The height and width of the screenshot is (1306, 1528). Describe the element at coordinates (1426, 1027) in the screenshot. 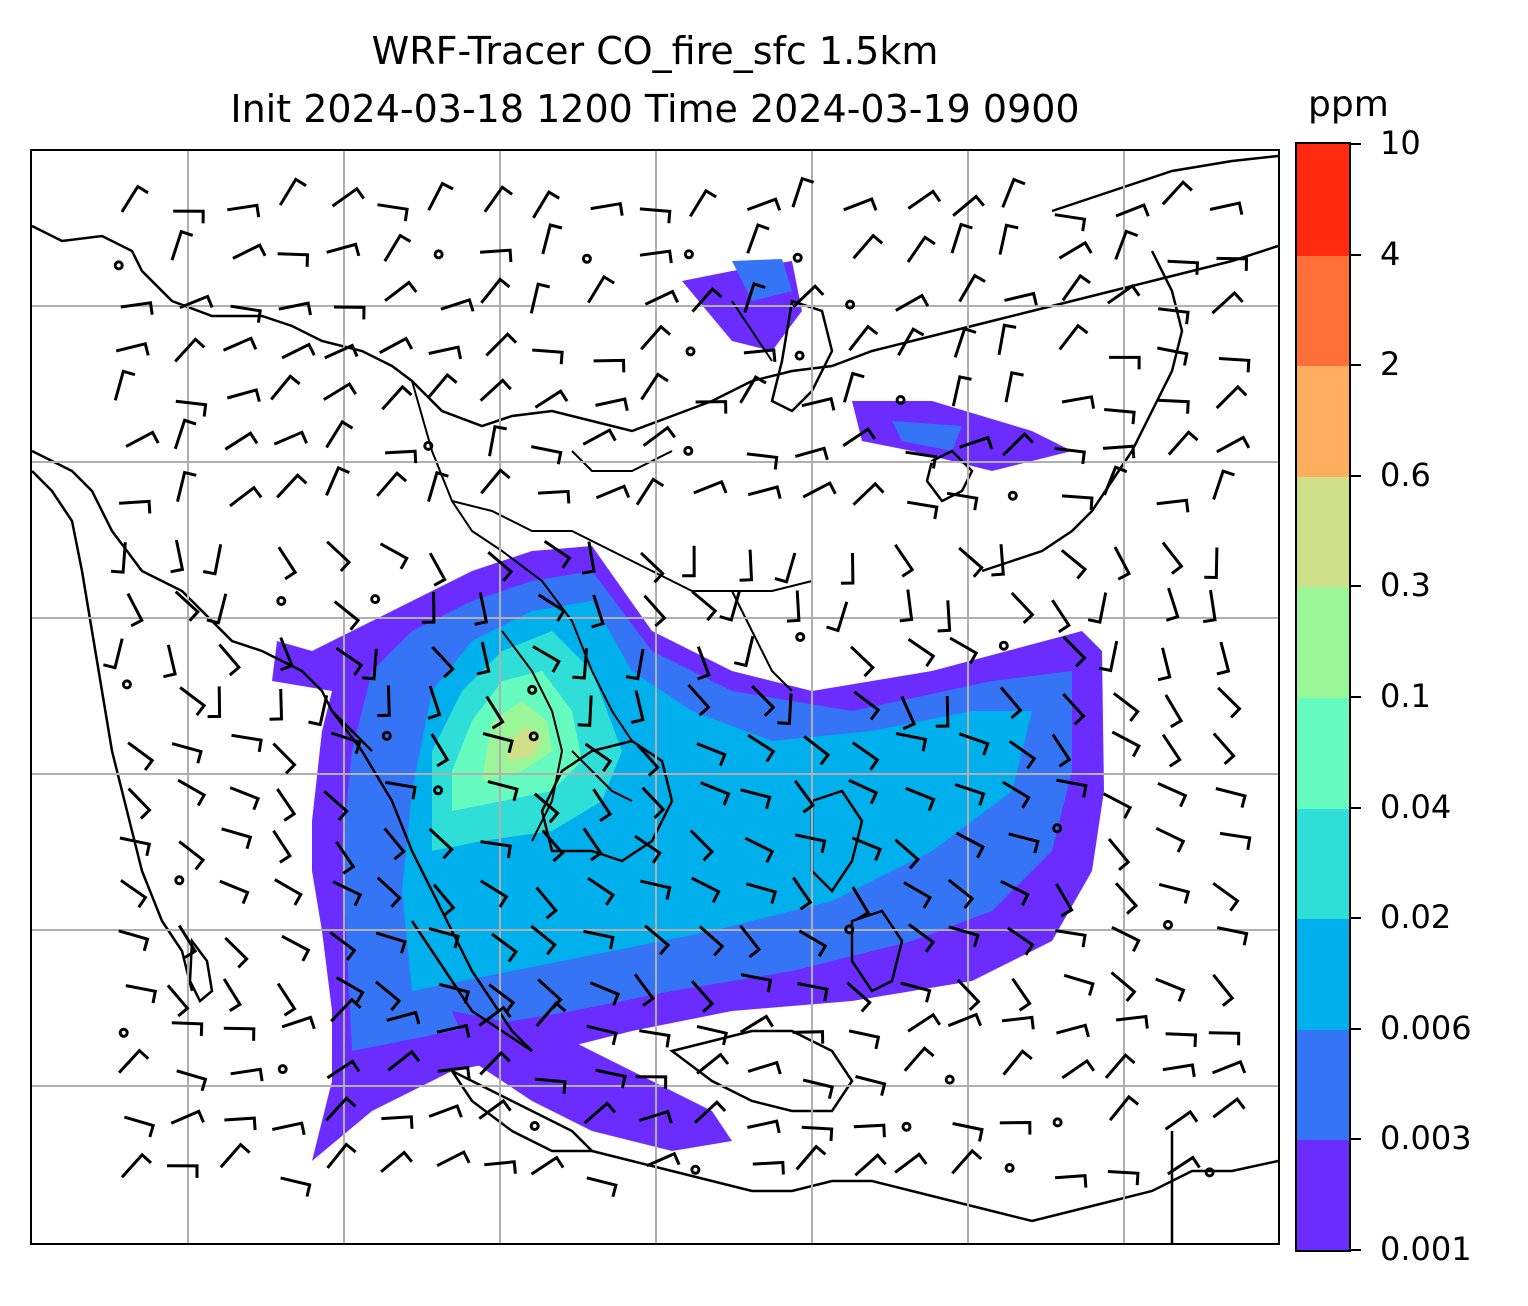

I see `colorbar-tick-label: 0.006` at that location.